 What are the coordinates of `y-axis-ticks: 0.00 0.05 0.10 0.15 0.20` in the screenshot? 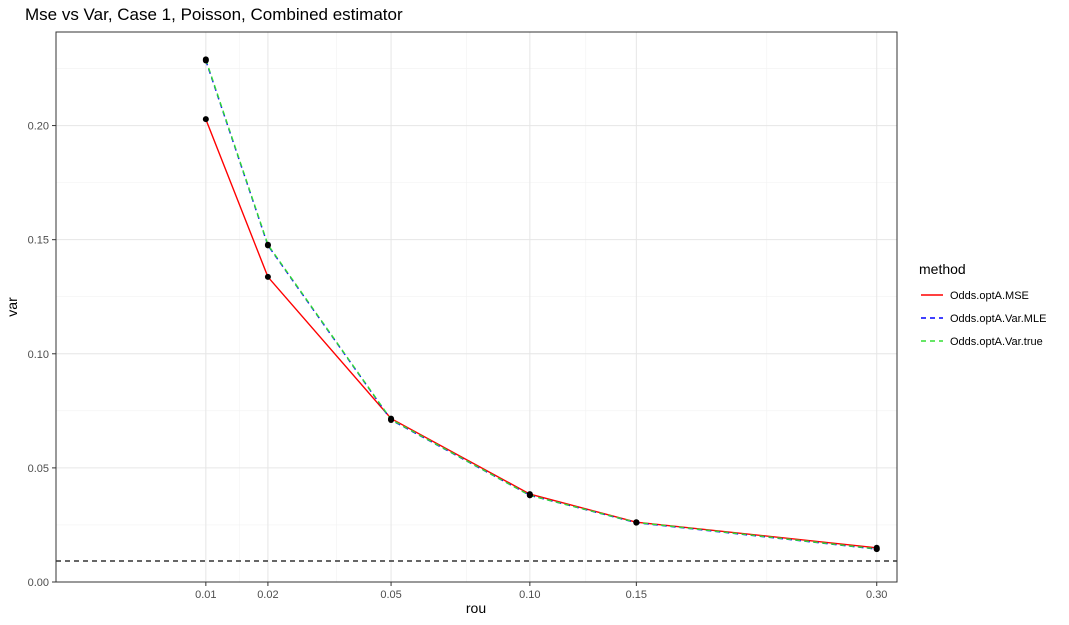 It's located at (42, 355).